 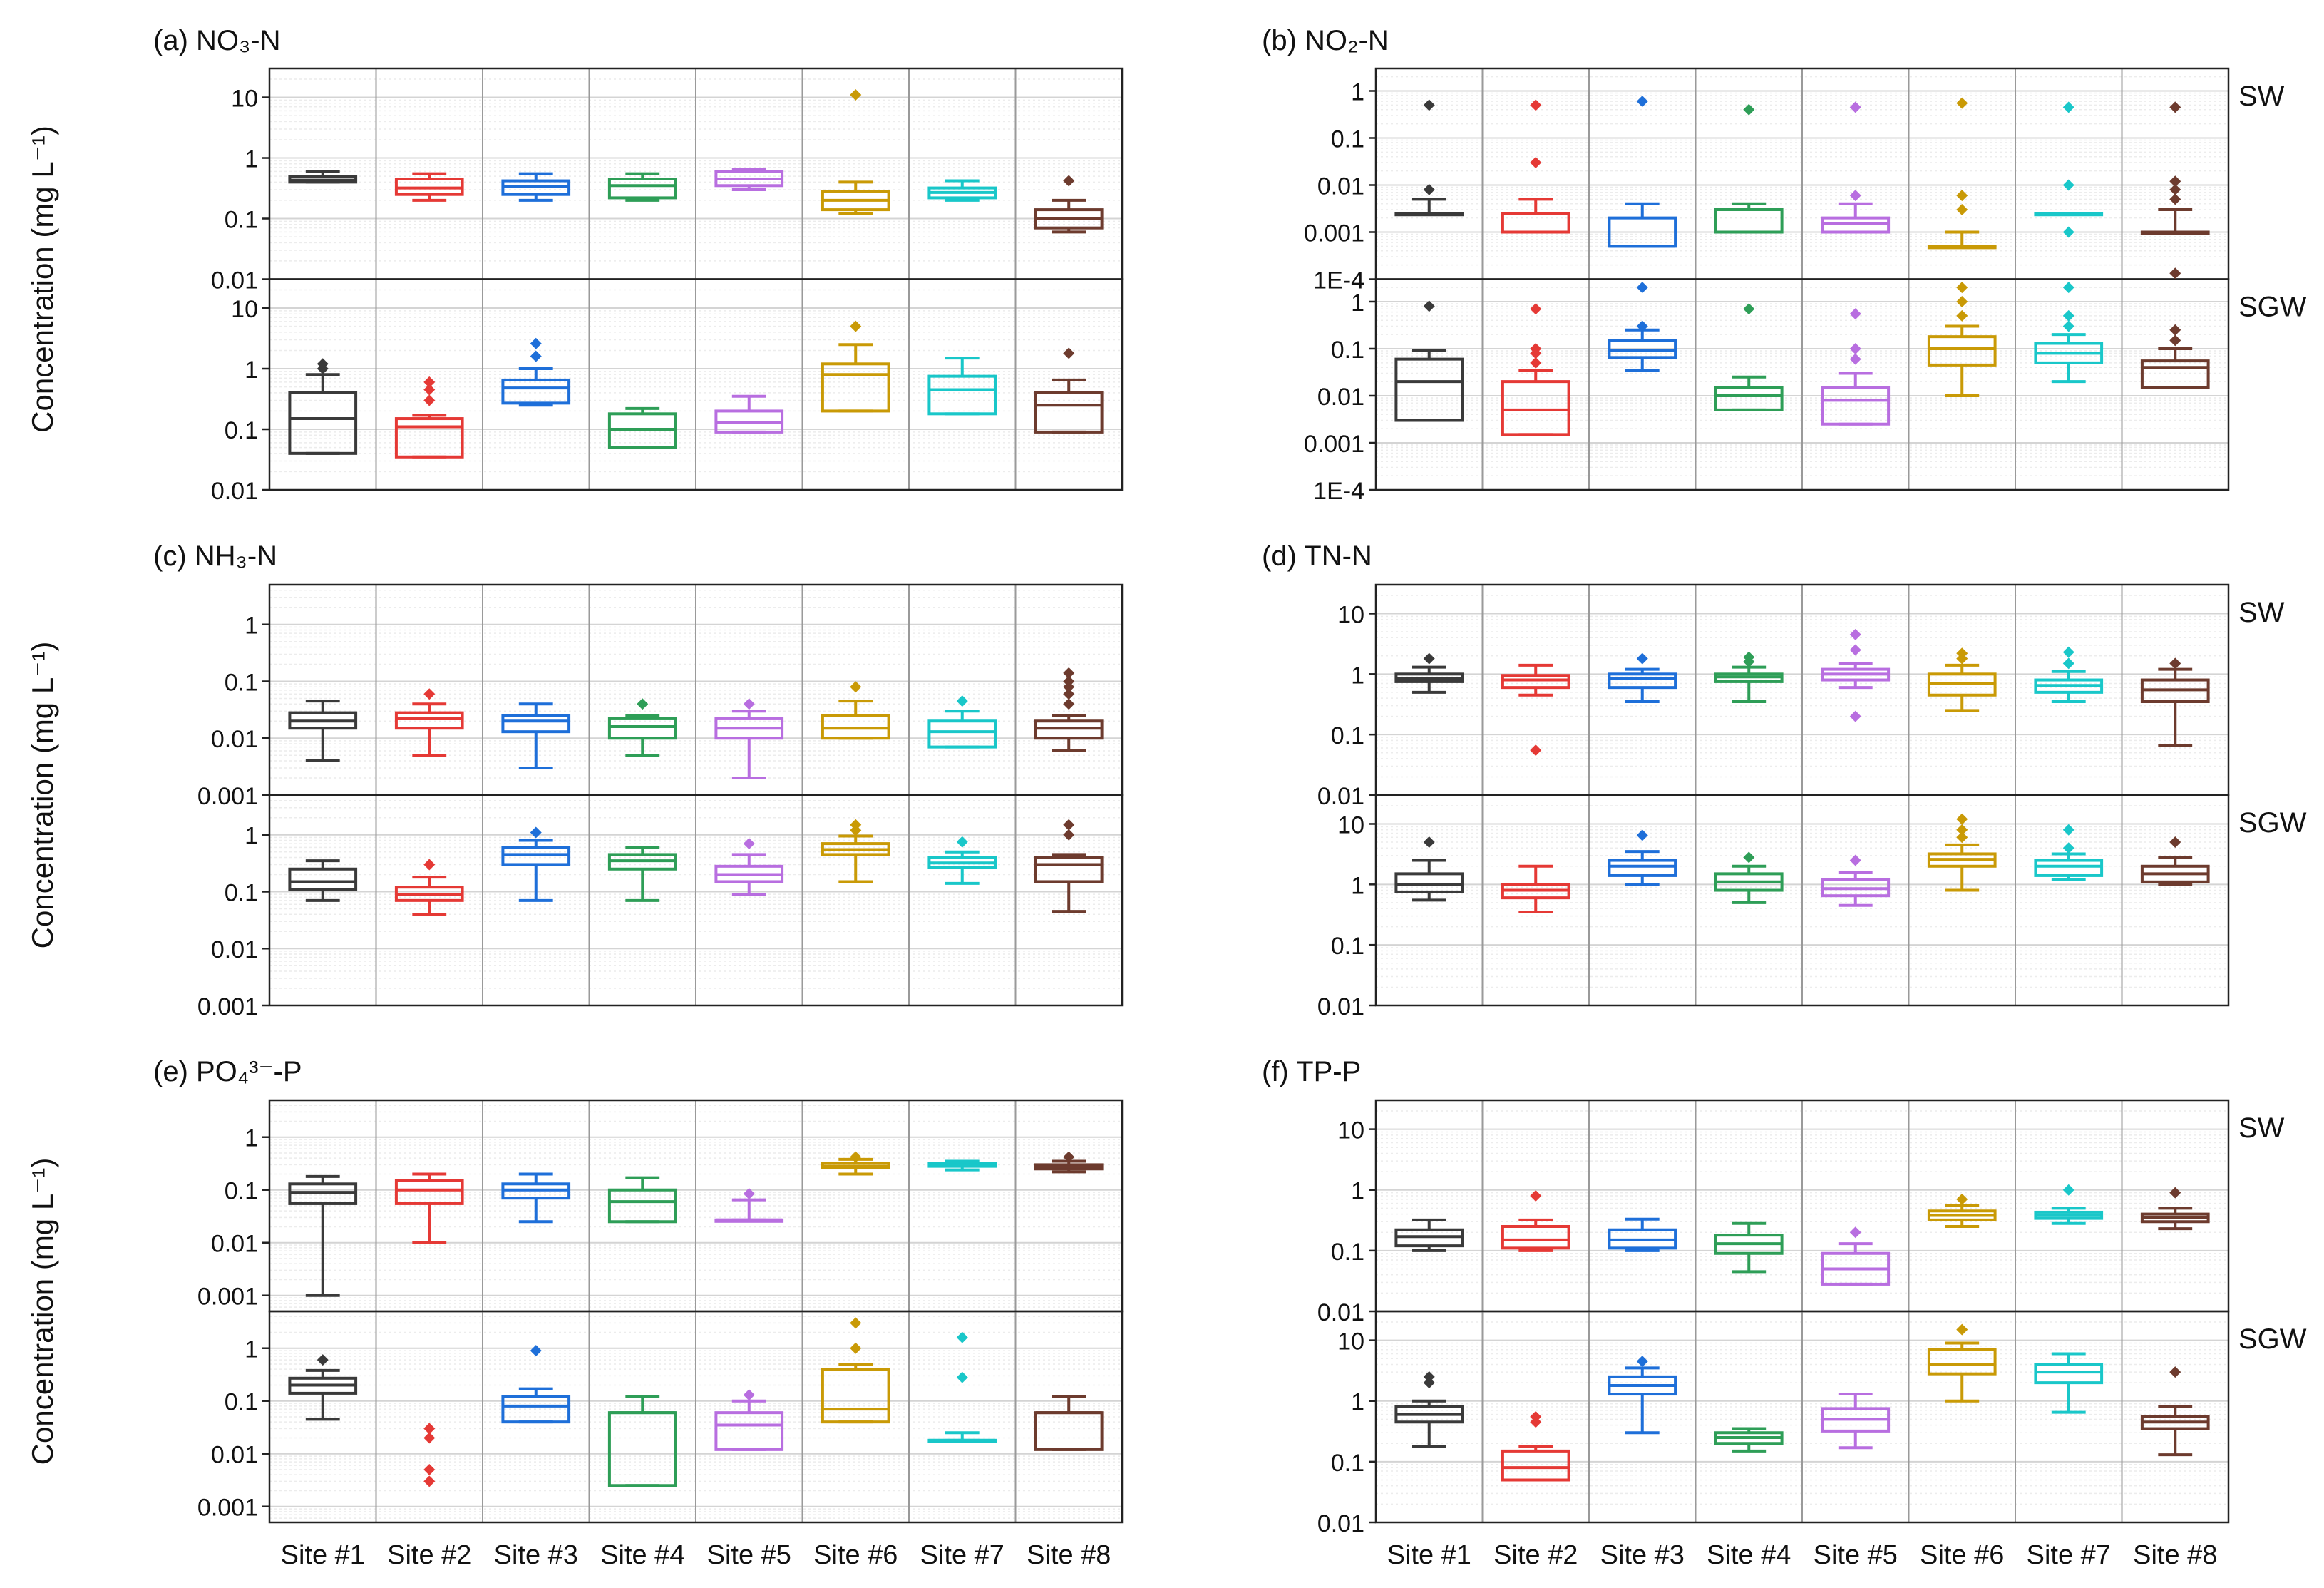 I want to click on sub-panel-upper: 1 0.1 0.01 0.001, so click(x=660, y=696).